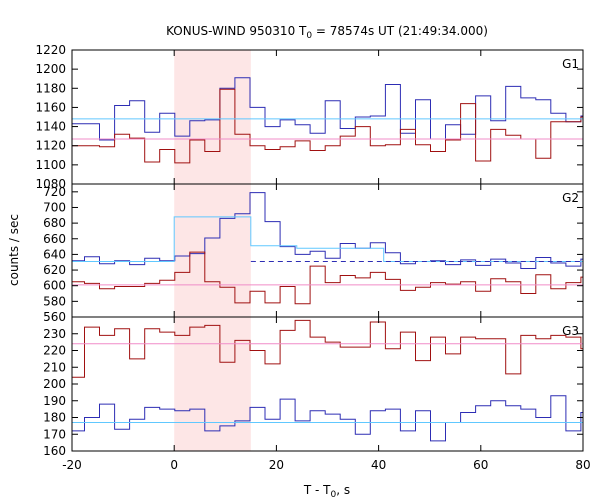 The width and height of the screenshot is (600, 500). Describe the element at coordinates (582, 465) in the screenshot. I see `x-tick-label: 80` at that location.